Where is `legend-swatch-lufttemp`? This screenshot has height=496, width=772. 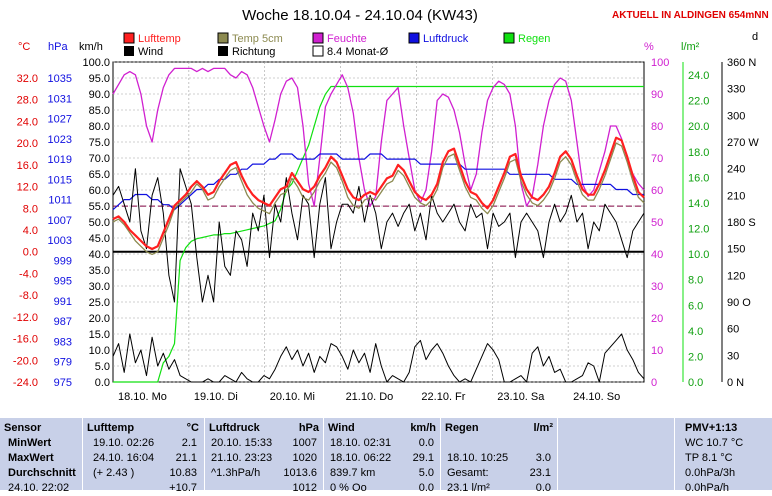
legend-swatch-lufttemp is located at coordinates (129, 38).